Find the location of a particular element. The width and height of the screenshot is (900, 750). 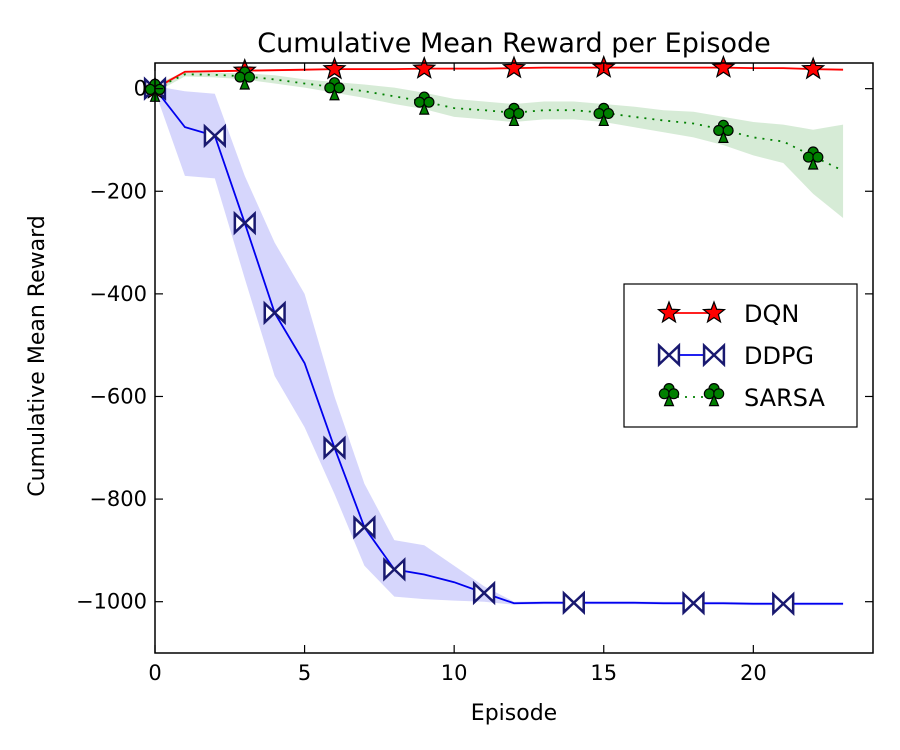

dqn-band is located at coordinates (499, 79).